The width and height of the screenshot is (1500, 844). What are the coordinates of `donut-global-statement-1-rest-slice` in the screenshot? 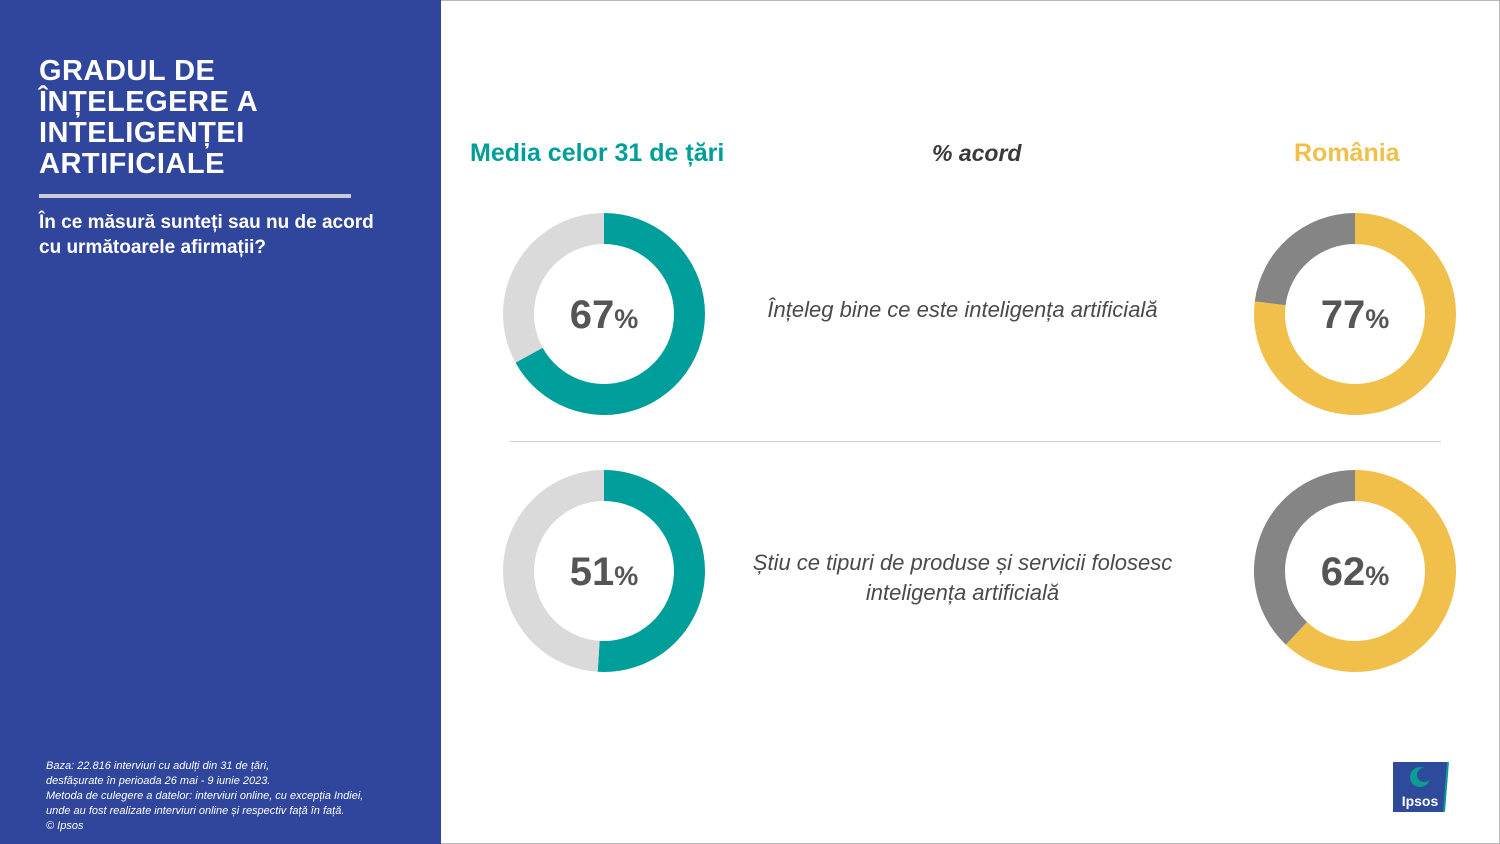 It's located at (553, 288).